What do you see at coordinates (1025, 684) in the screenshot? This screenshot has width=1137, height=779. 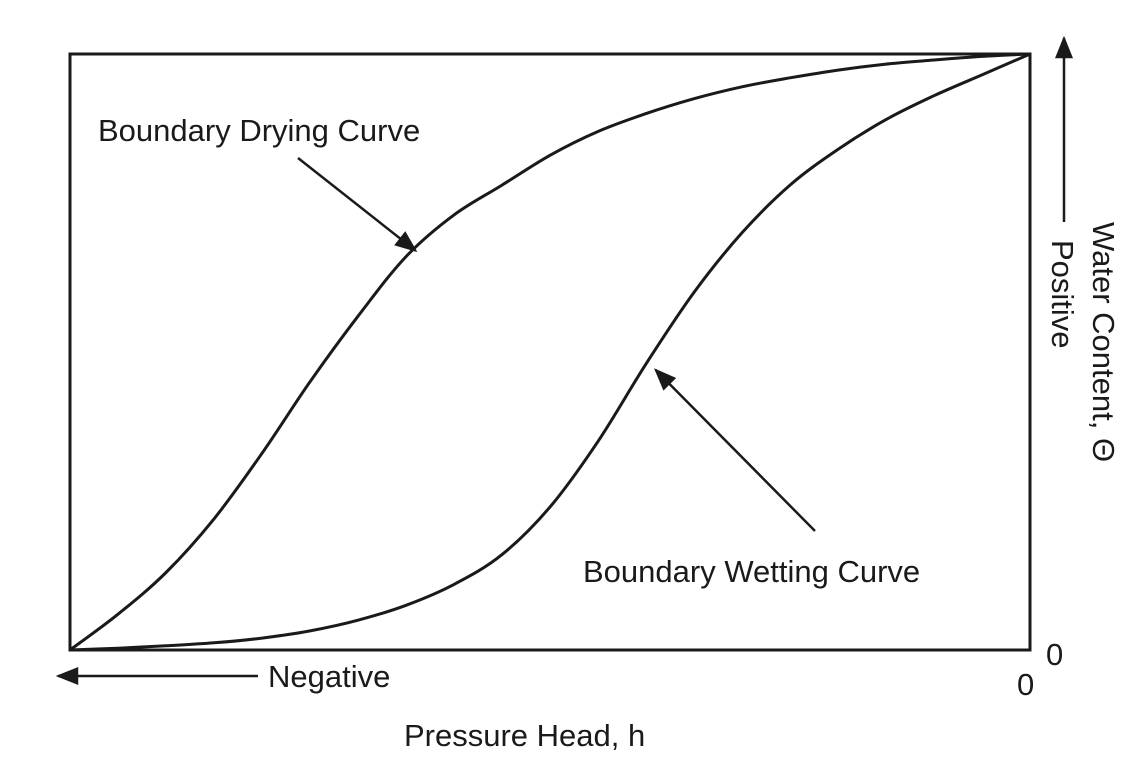 I see `x-origin-tick-label: 0` at bounding box center [1025, 684].